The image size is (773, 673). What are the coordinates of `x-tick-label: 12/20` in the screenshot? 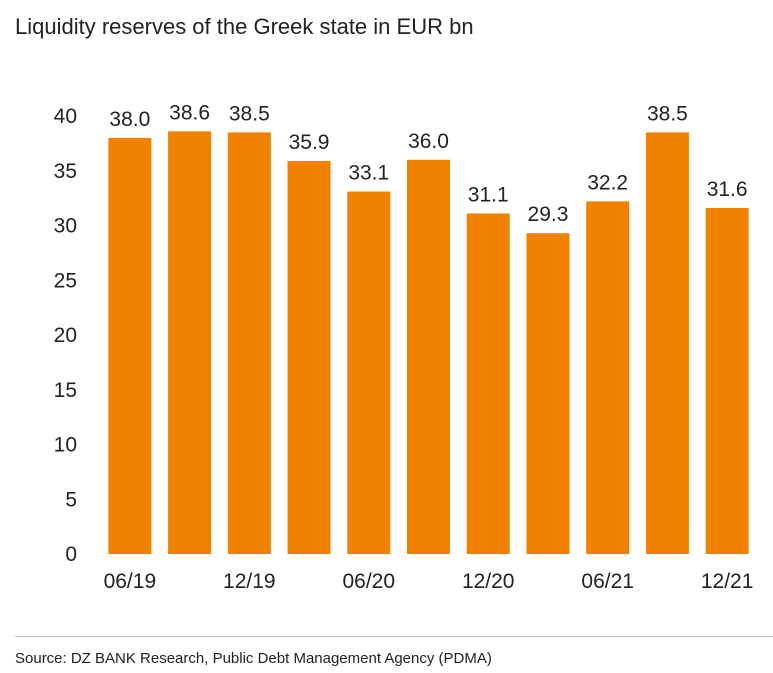 It's located at (488, 581).